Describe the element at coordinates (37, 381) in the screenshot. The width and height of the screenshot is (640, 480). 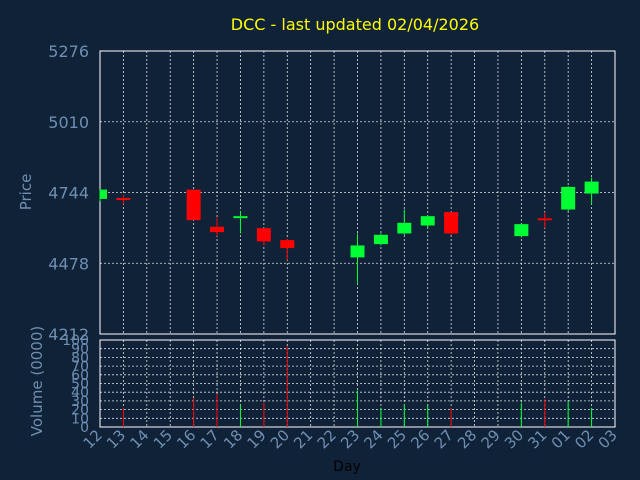
I see `volume-axis-label: Volume (0000)` at that location.